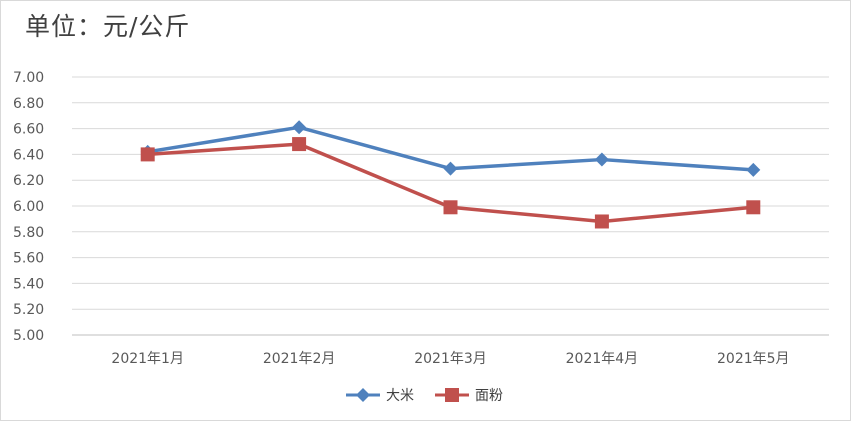 This screenshot has width=851, height=421. I want to click on legend-item: 大米, so click(380, 396).